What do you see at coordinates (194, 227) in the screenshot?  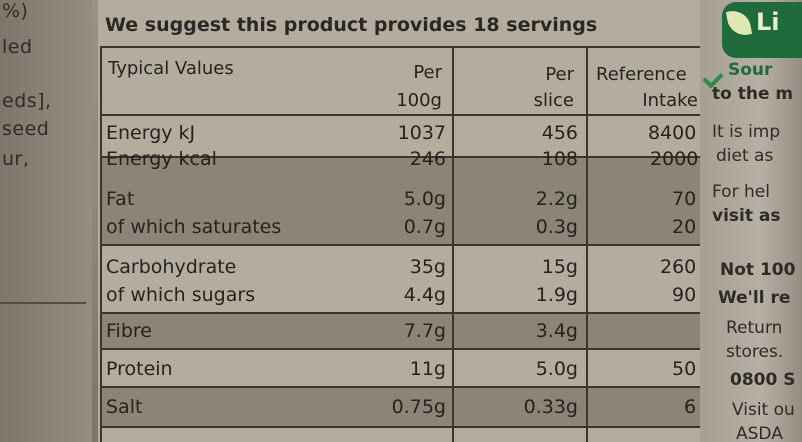 I see `row-label-saturates: of which saturates` at bounding box center [194, 227].